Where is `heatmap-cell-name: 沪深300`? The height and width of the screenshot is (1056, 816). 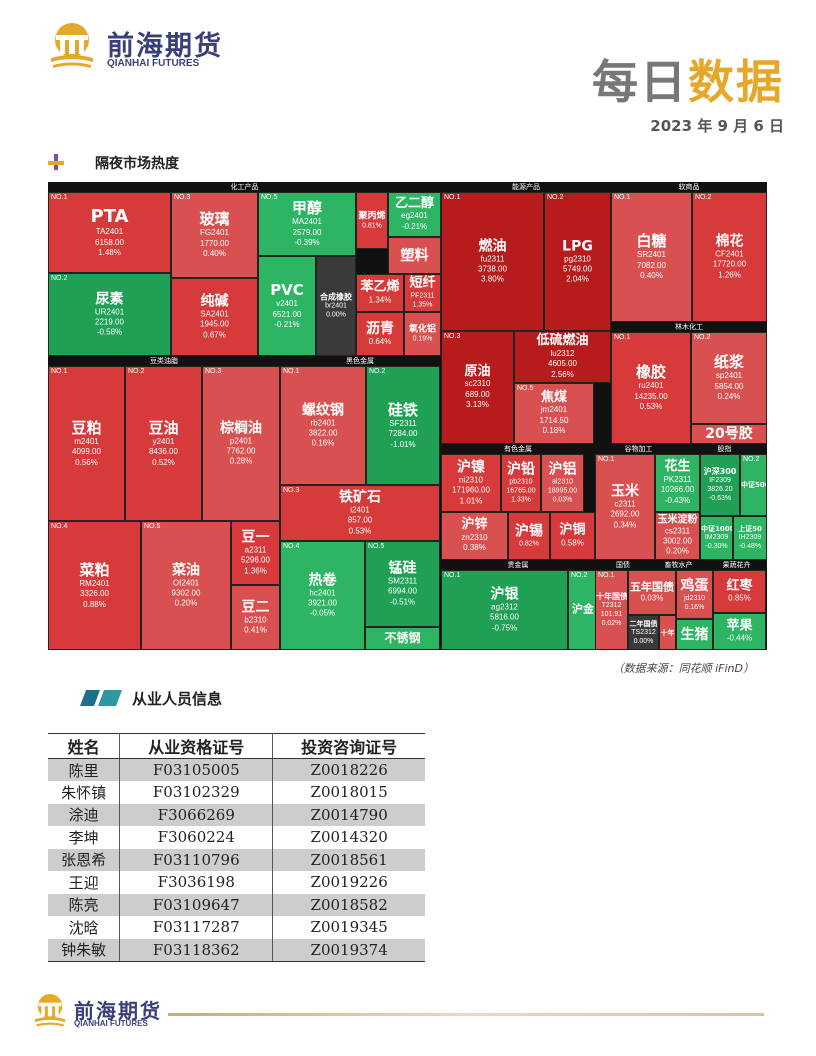
heatmap-cell-name: 沪深300 is located at coordinates (720, 471).